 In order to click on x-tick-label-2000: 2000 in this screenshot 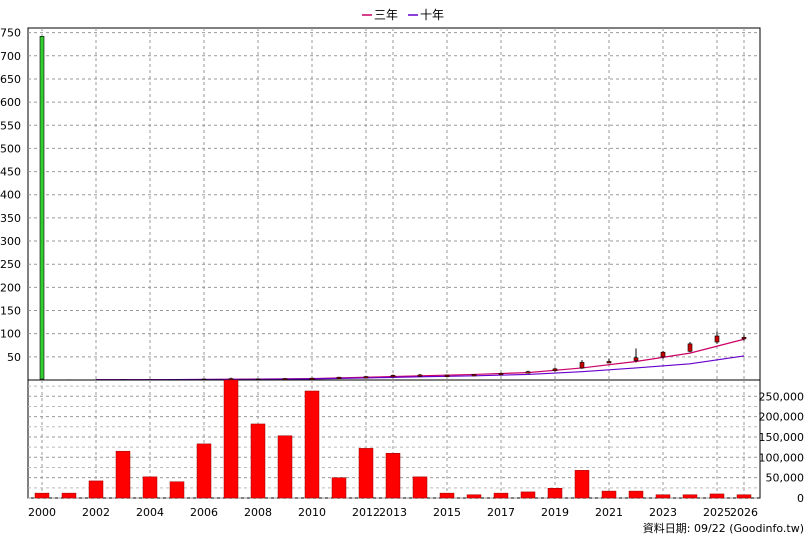, I will do `click(42, 512)`.